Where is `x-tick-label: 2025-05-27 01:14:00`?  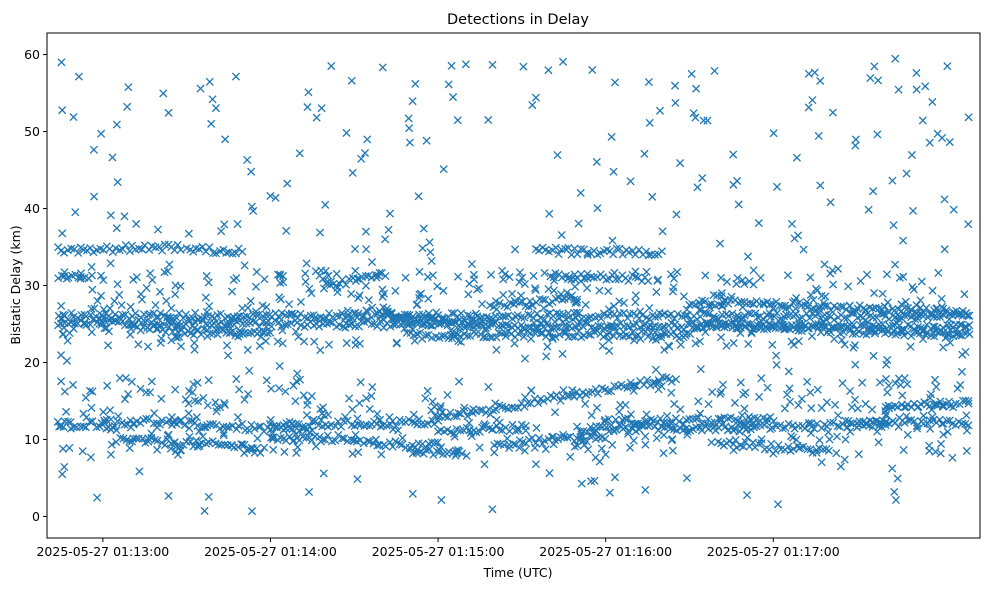
x-tick-label: 2025-05-27 01:14:00 is located at coordinates (270, 551).